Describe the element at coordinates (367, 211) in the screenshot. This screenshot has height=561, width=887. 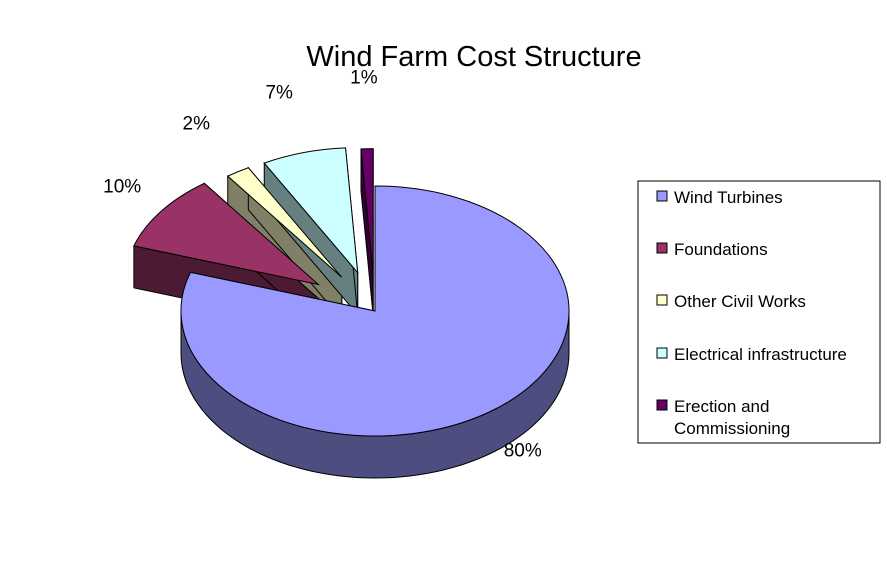
I see `slice-erection-and-commissioning` at that location.